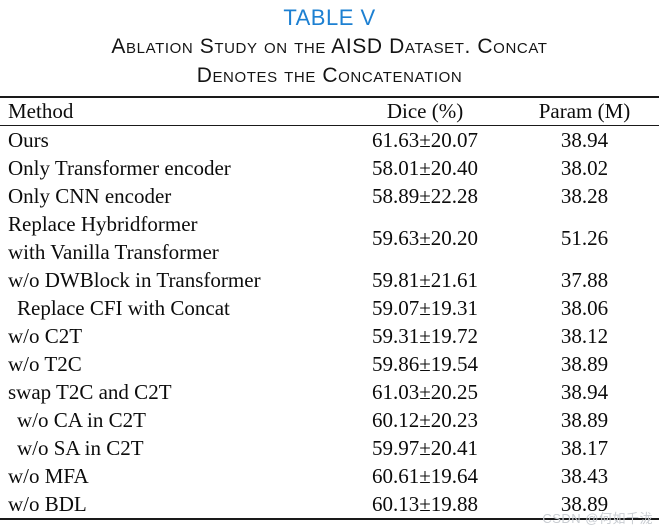 Image resolution: width=659 pixels, height=530 pixels. Describe the element at coordinates (425, 335) in the screenshot. I see `dice-cell: 59.31±19.72` at that location.